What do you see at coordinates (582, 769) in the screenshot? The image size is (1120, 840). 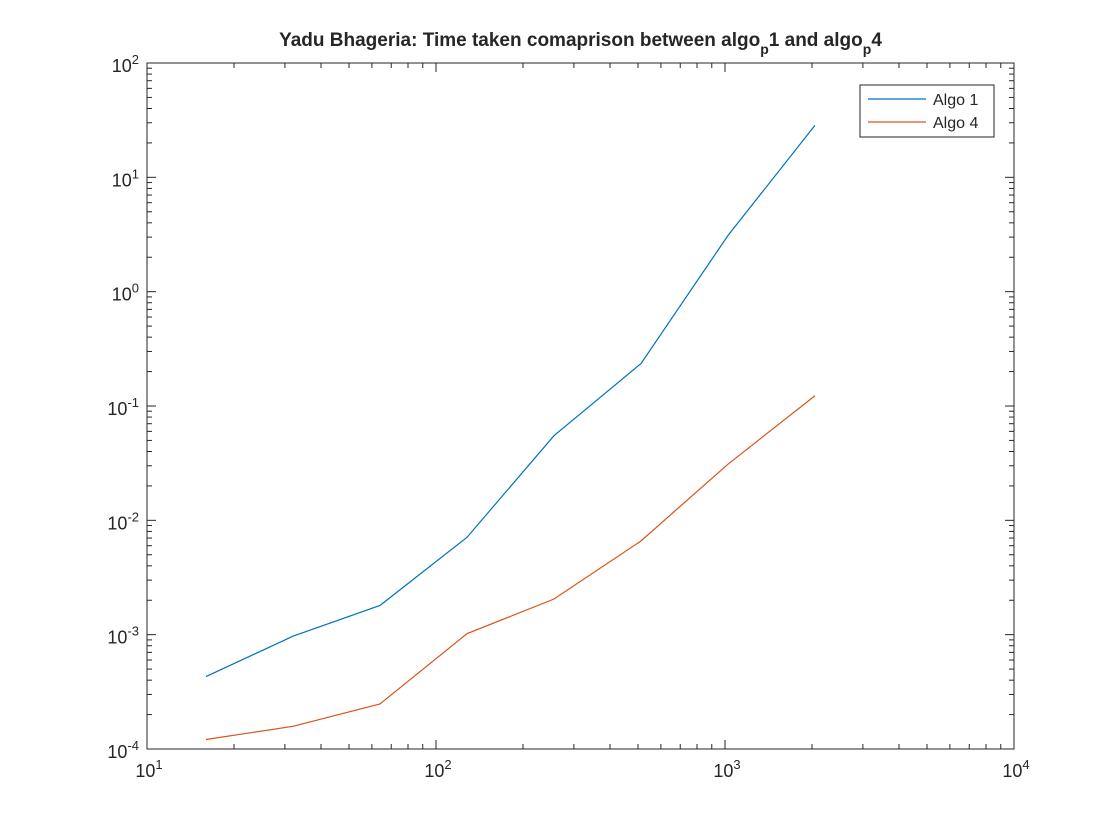 I see `x-tick-labels: 10¹ 10² 10³ 10⁴` at bounding box center [582, 769].